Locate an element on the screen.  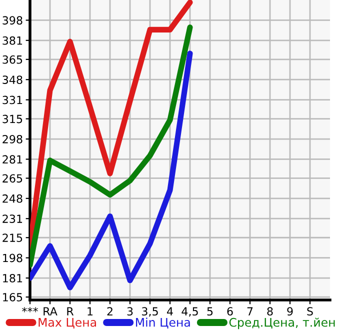
x-tick-label: 8 is located at coordinates (270, 311).